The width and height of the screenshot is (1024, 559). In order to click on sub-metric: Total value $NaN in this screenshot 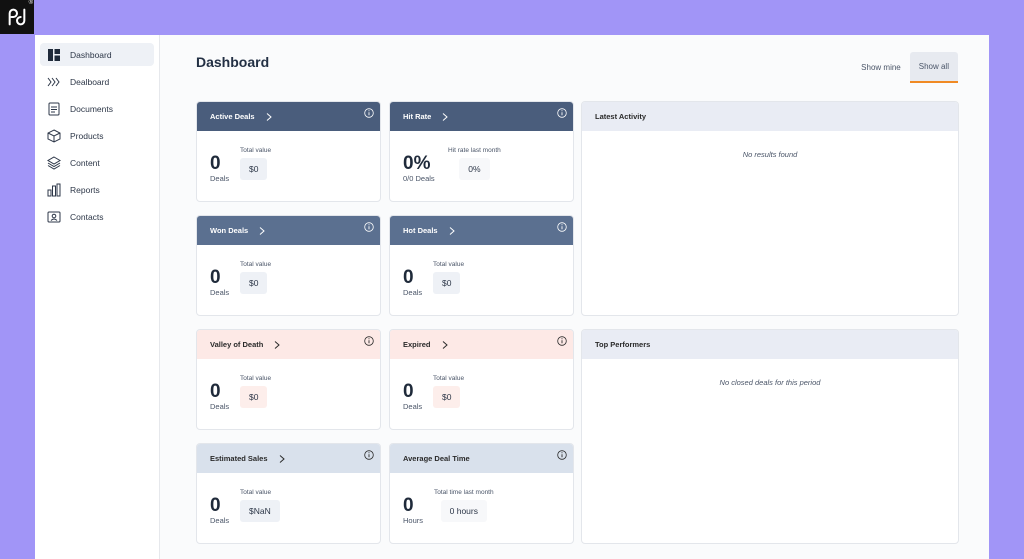, I will do `click(260, 505)`.